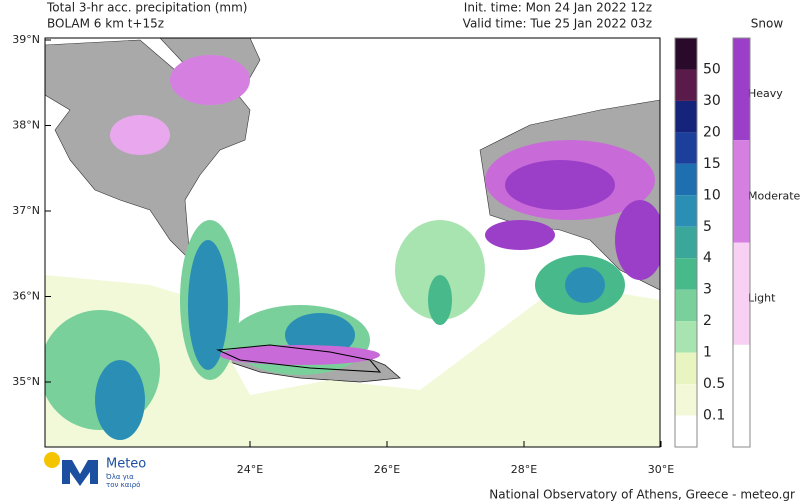 The height and width of the screenshot is (504, 800). Describe the element at coordinates (26, 39) in the screenshot. I see `lat-label: 39°N` at that location.